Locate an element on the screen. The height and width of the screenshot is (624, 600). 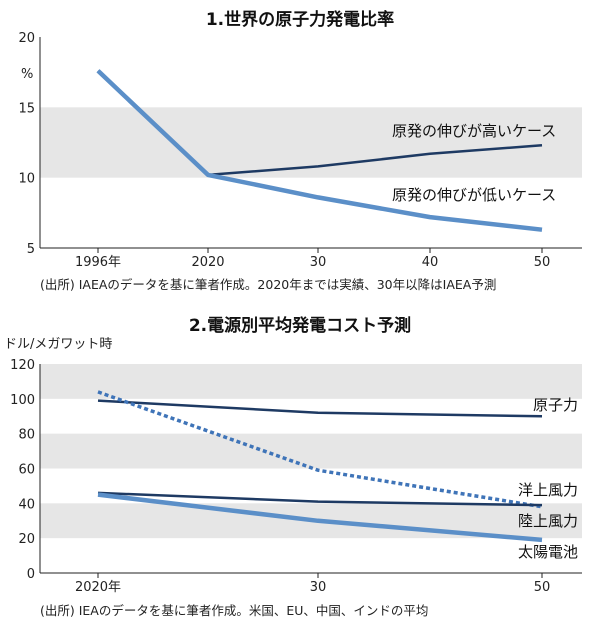
chart-1-x-ticks: 1996年 2020 30 40 50 is located at coordinates (312, 259).